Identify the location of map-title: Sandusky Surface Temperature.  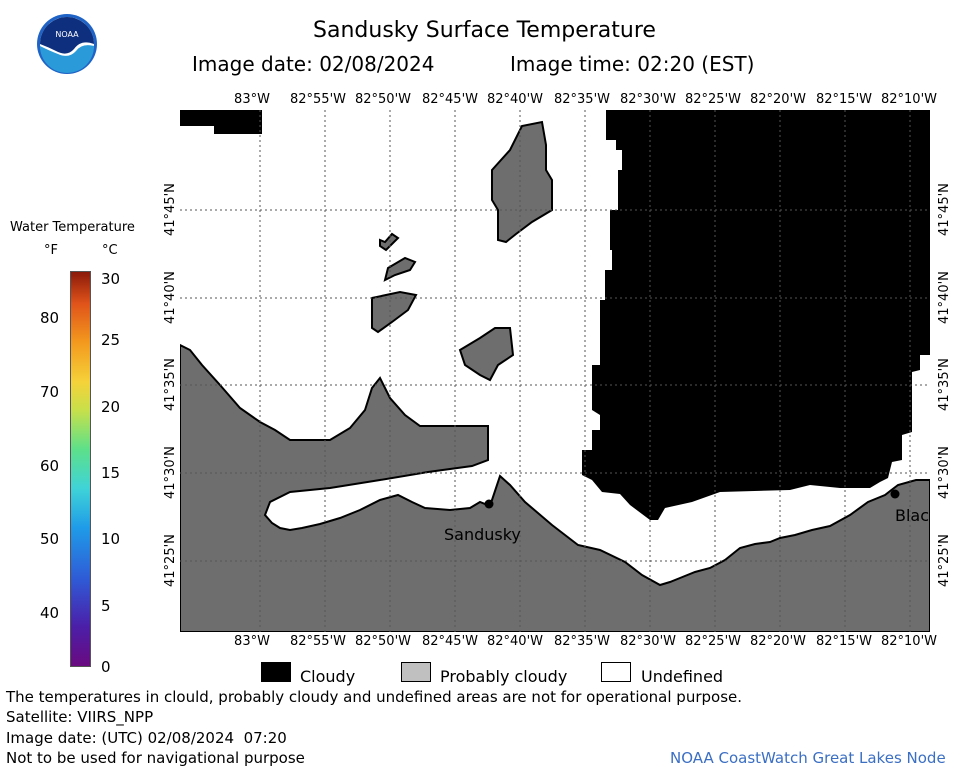
(484, 30).